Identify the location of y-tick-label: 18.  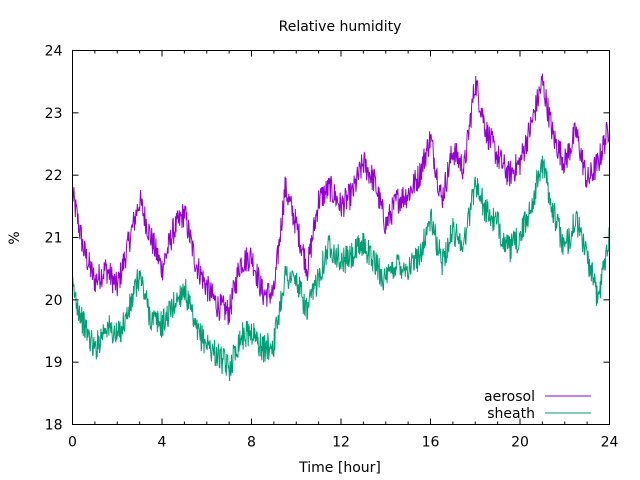
(54, 426).